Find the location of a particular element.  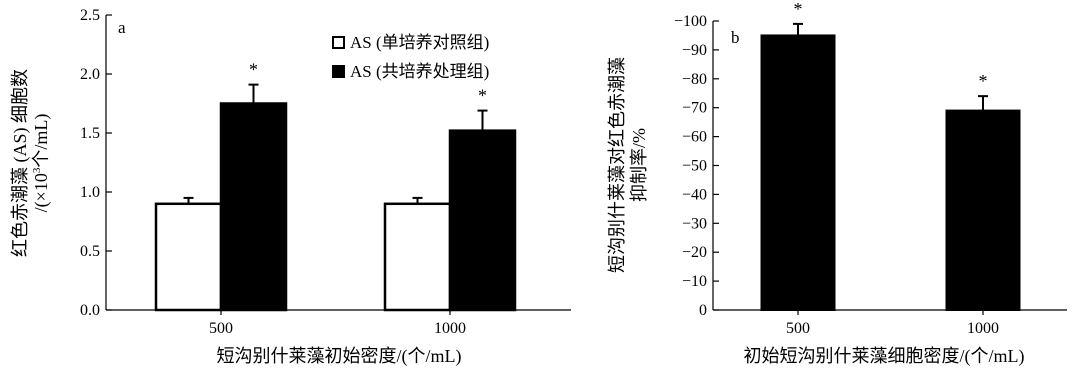

panel-b-x-ticks: 500 1000 is located at coordinates (892, 323).